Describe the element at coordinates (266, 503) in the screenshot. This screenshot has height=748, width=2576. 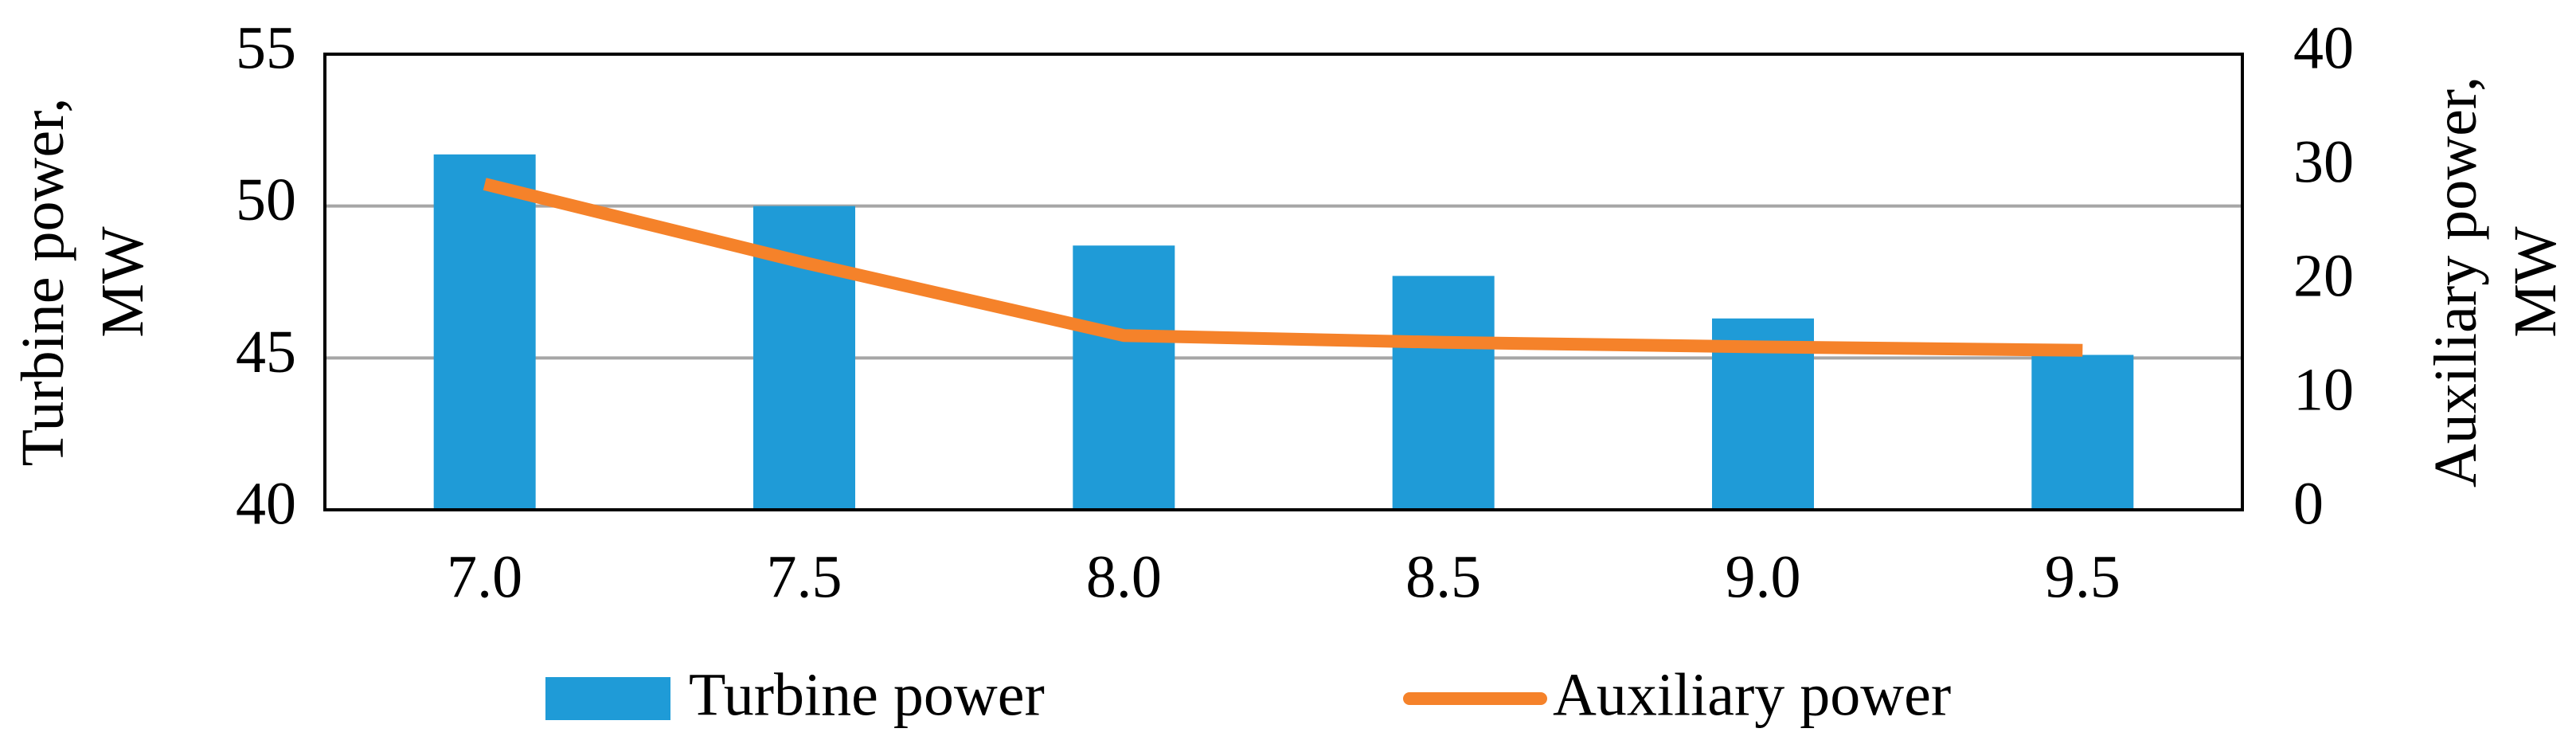
I see `y-tick-label: 40` at that location.